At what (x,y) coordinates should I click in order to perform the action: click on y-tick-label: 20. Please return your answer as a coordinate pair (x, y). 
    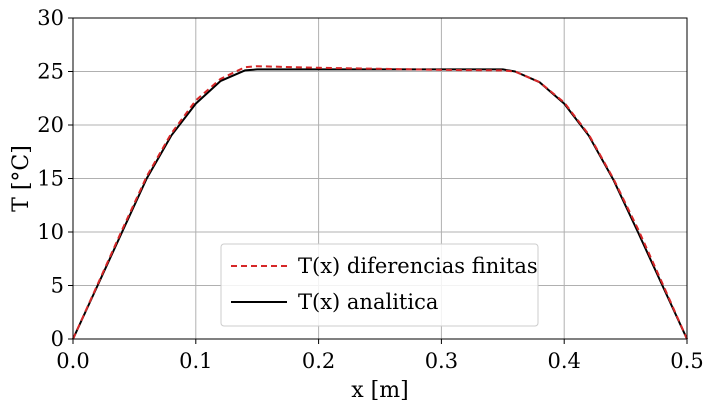
    Looking at the image, I should click on (50, 125).